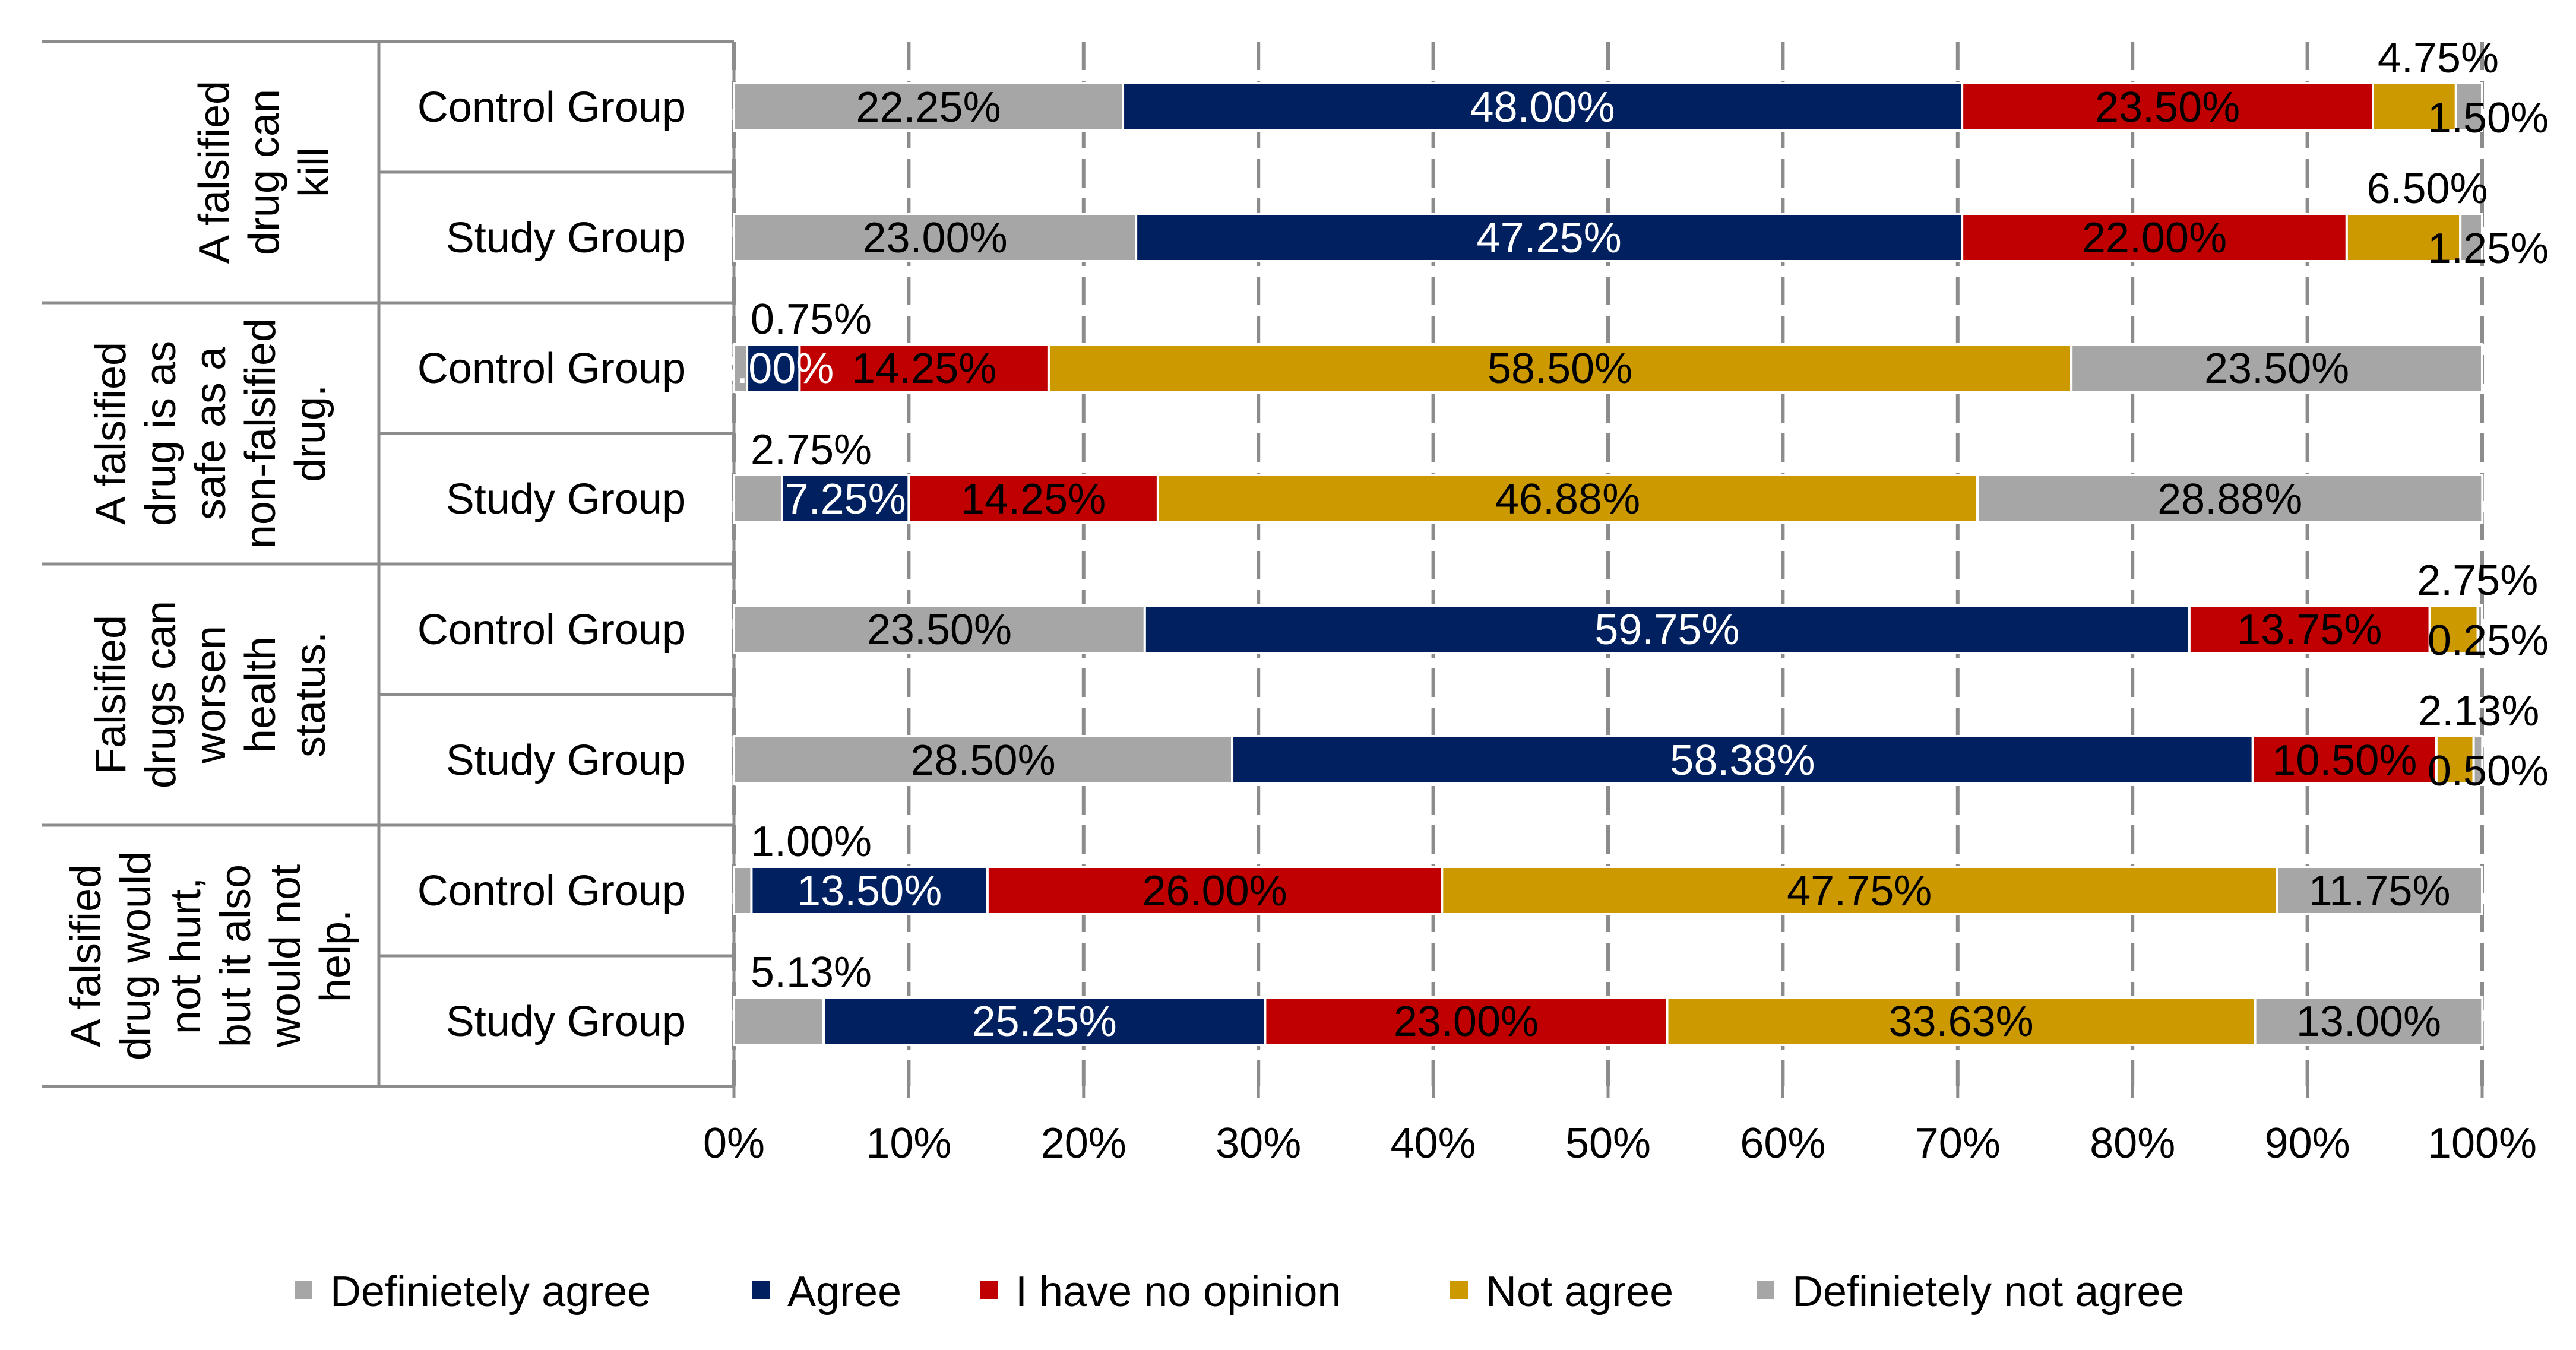  What do you see at coordinates (844, 1292) in the screenshot?
I see `legend-label: Agree` at bounding box center [844, 1292].